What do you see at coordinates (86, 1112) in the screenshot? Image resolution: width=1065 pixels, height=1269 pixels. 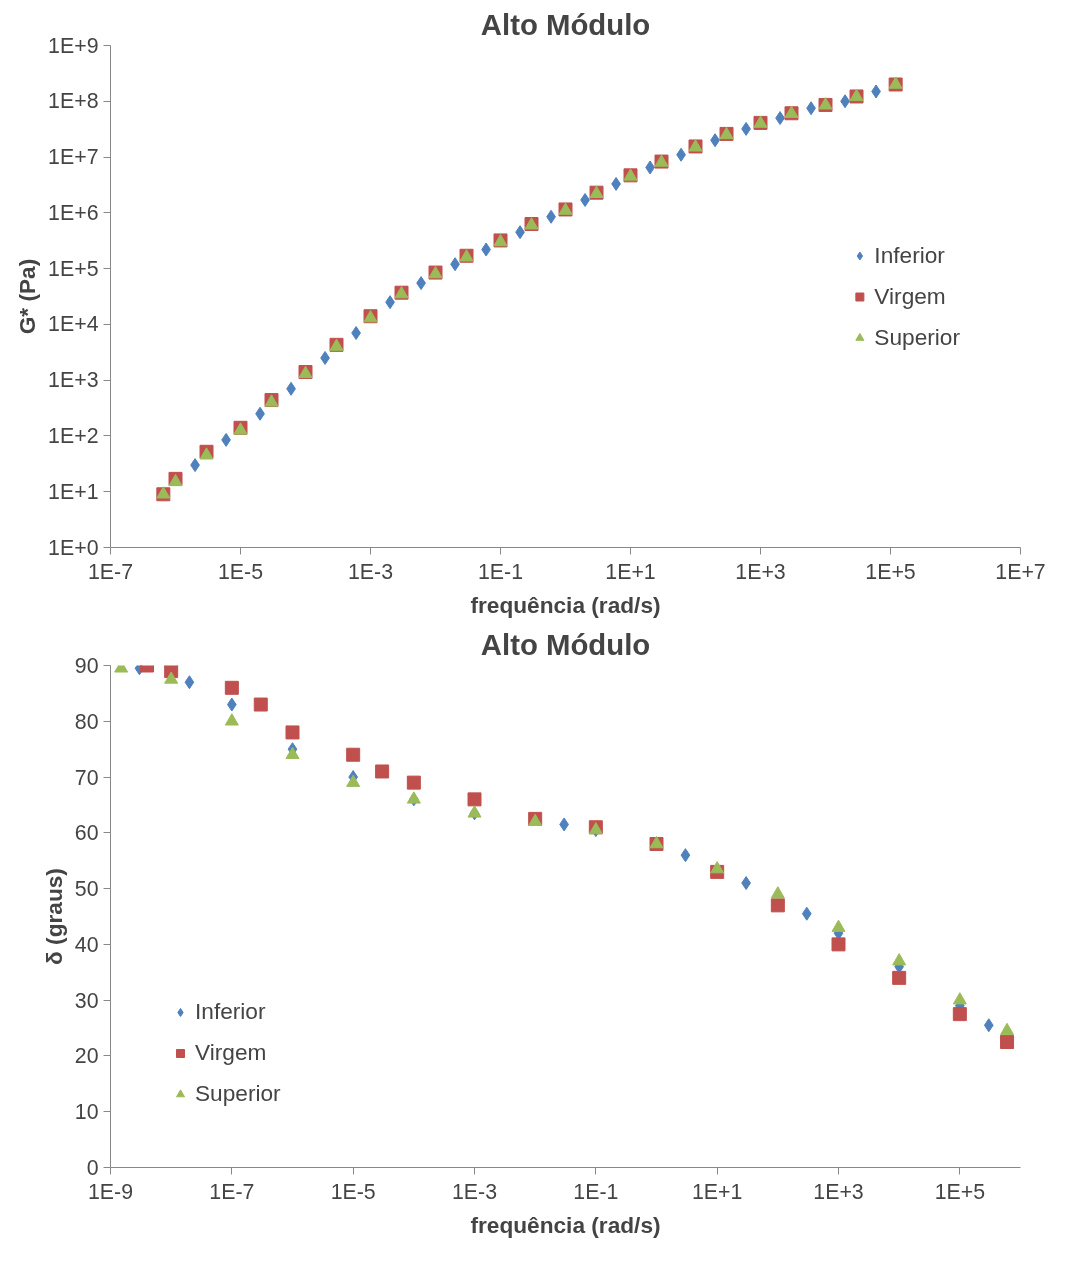 I see `y-tick-label: 10` at bounding box center [86, 1112].